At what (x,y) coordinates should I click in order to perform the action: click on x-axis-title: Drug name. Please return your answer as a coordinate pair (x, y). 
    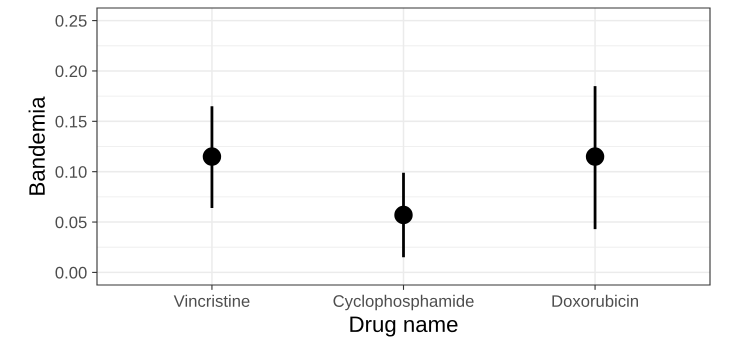
    Looking at the image, I should click on (404, 326).